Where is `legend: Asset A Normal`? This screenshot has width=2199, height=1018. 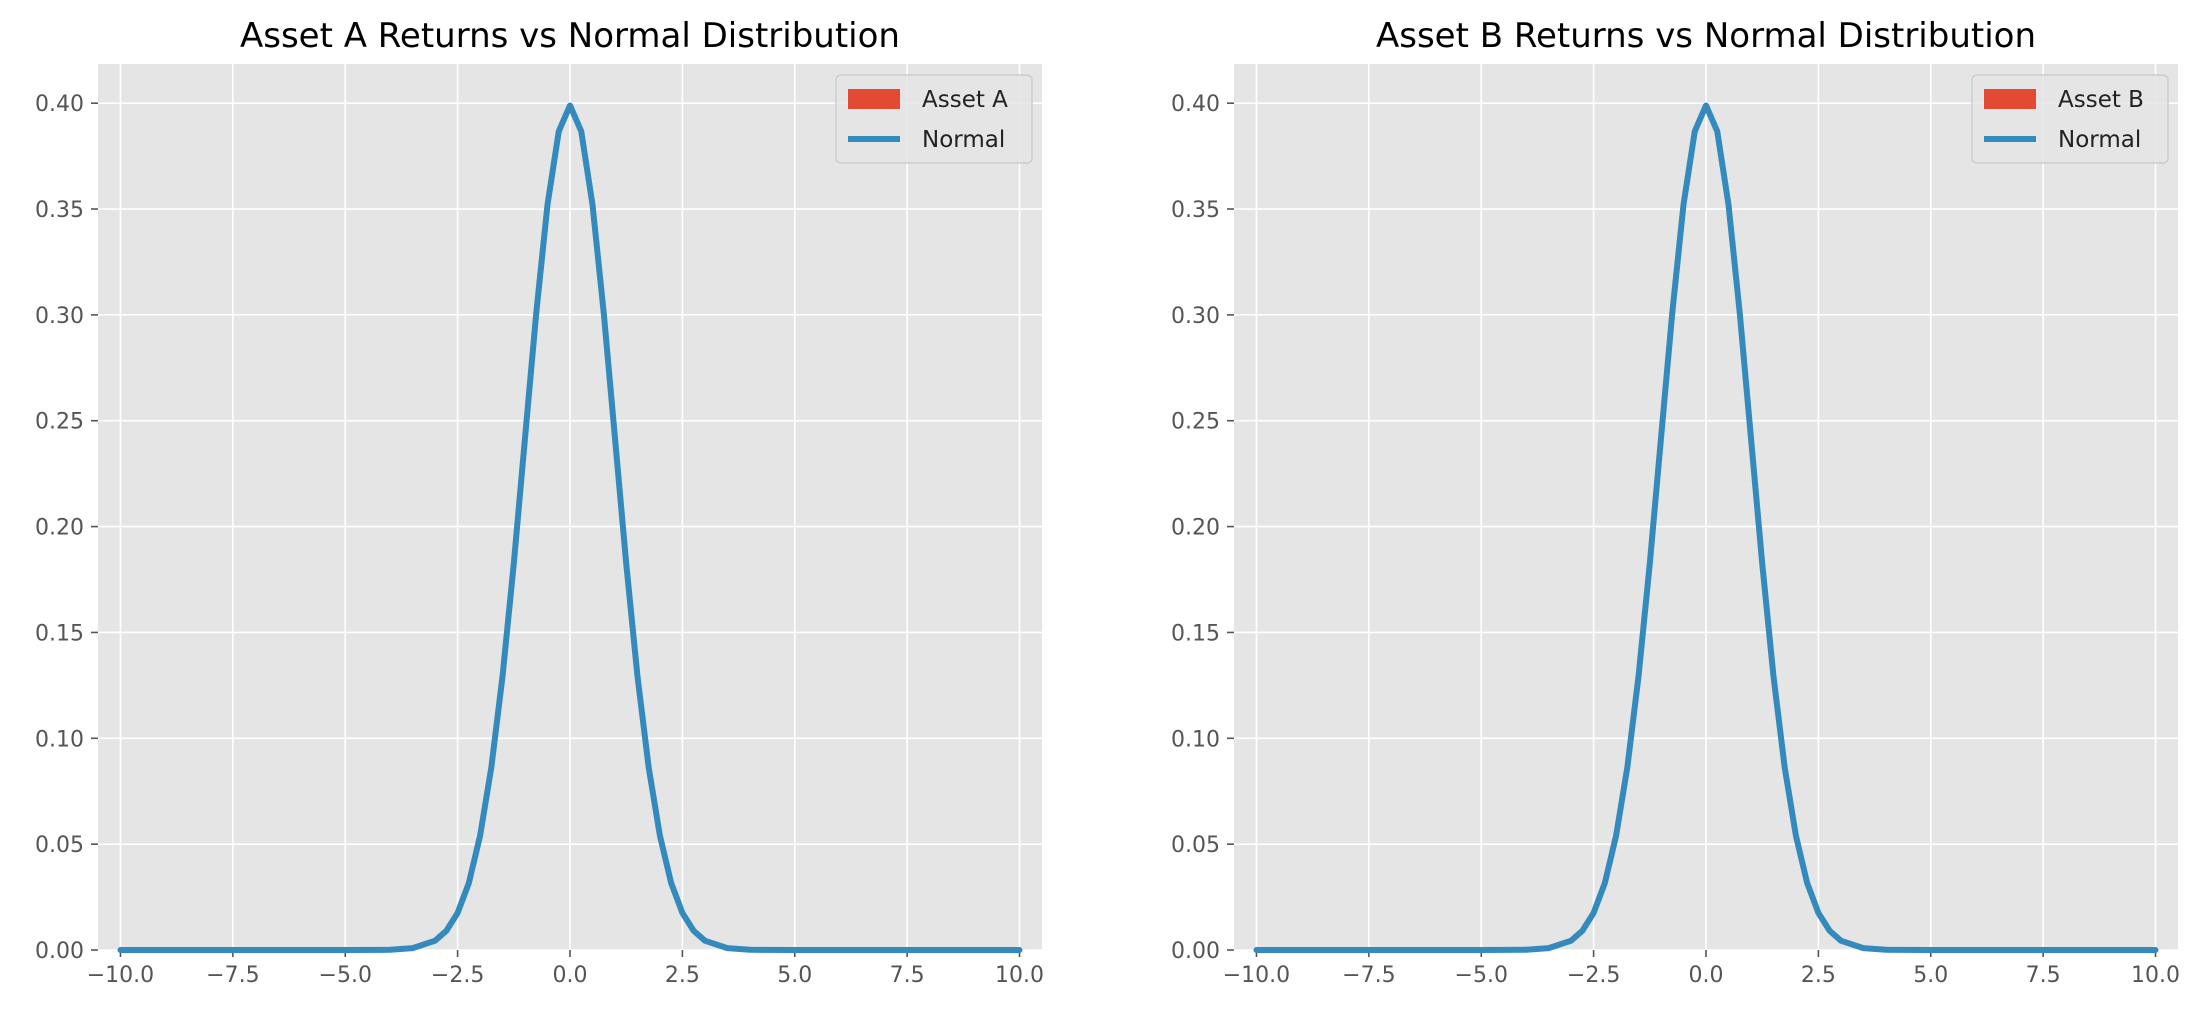
legend: Asset A Normal is located at coordinates (934, 119).